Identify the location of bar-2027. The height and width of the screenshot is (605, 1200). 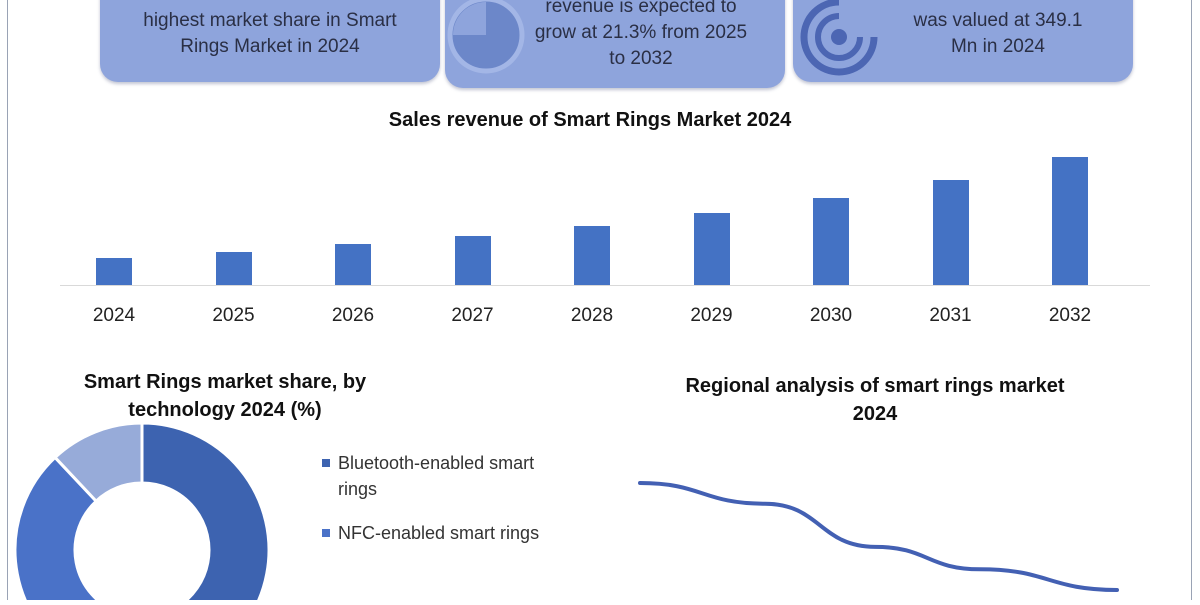
(472, 260).